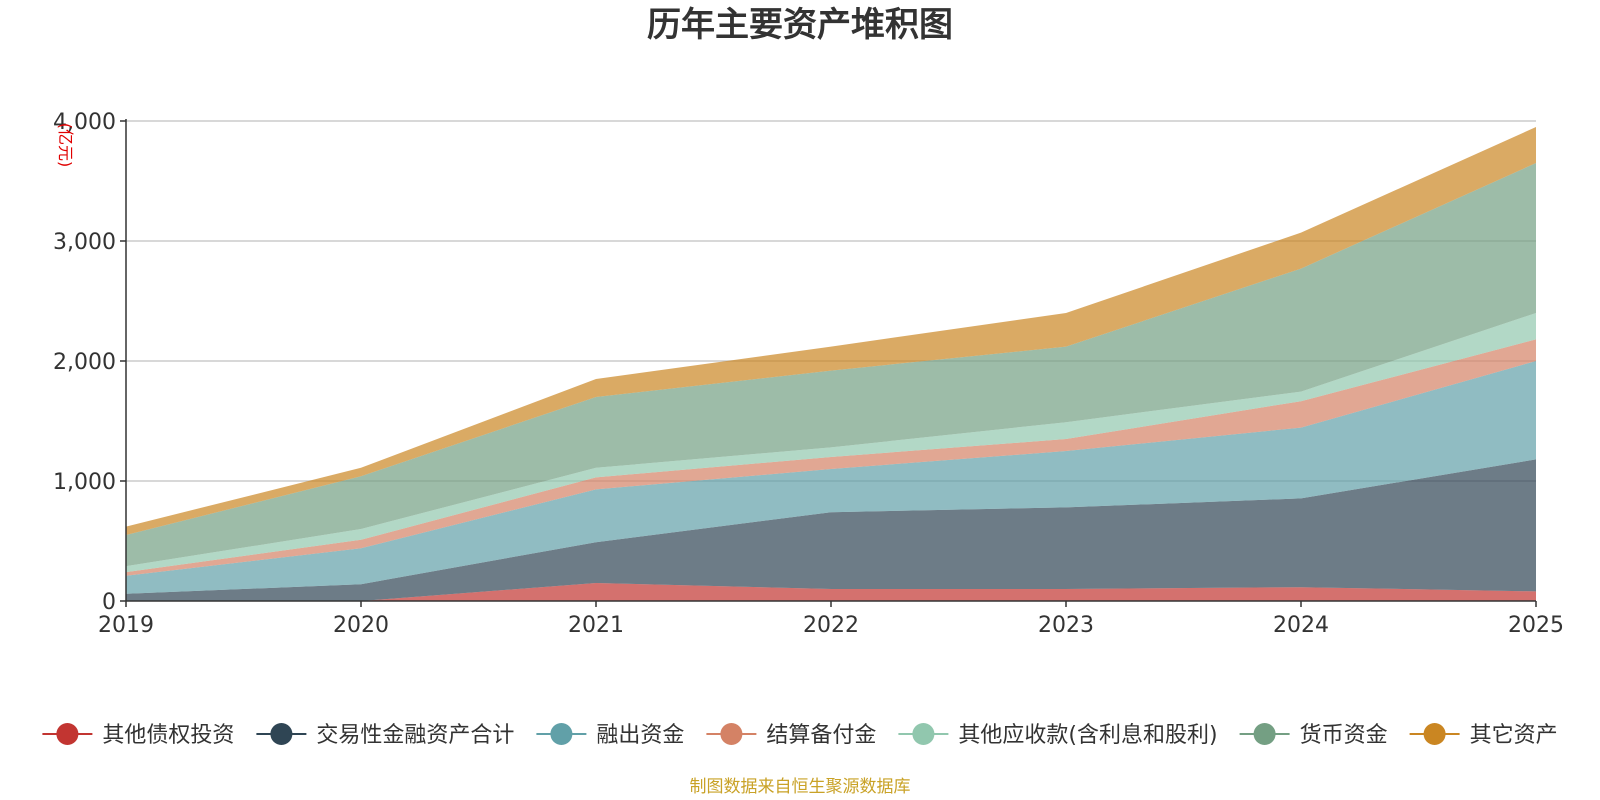 This screenshot has height=800, width=1600. I want to click on legend-item: 结算备付金, so click(791, 735).